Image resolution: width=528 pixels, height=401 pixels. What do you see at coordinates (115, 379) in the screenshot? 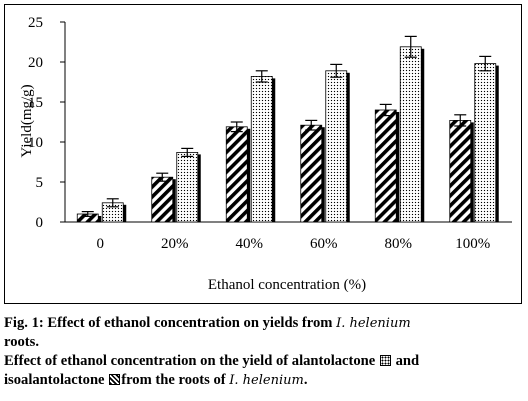
I see `isoalantolactone-swatch-icon` at bounding box center [115, 379].